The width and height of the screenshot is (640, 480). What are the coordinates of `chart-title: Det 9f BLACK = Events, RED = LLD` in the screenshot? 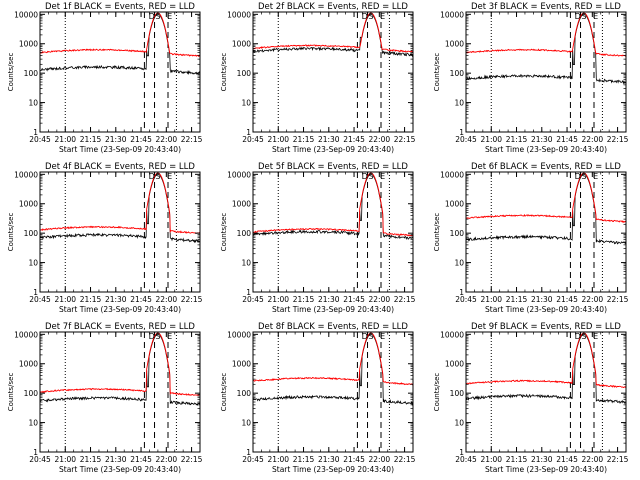 It's located at (546, 327).